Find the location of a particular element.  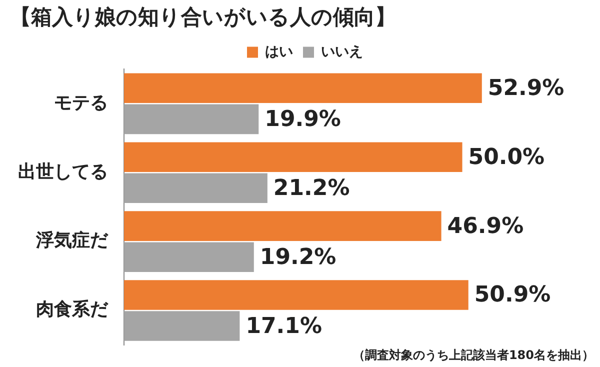

legend-label: いいえ is located at coordinates (342, 52).